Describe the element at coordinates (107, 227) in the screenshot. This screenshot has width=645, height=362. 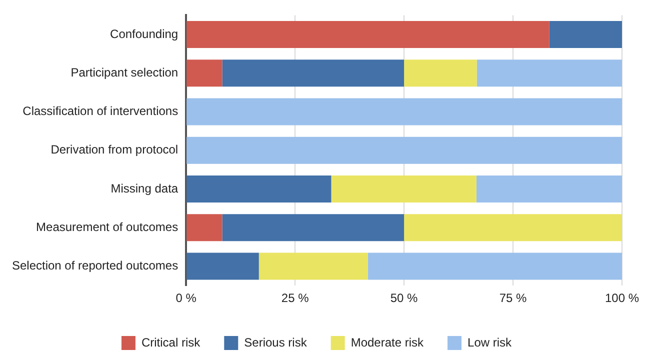
I see `y-tick-label: Measurement of outcomes` at that location.